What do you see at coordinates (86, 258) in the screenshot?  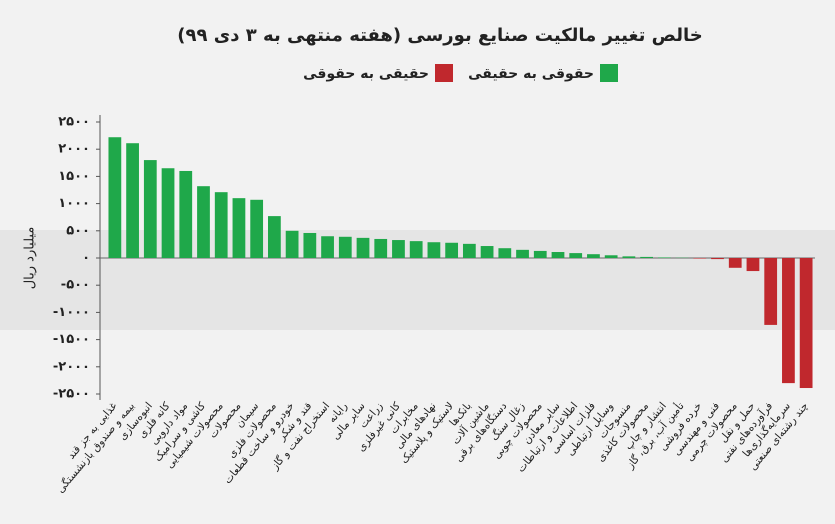 I see `y-tick-label: ۰` at bounding box center [86, 258].